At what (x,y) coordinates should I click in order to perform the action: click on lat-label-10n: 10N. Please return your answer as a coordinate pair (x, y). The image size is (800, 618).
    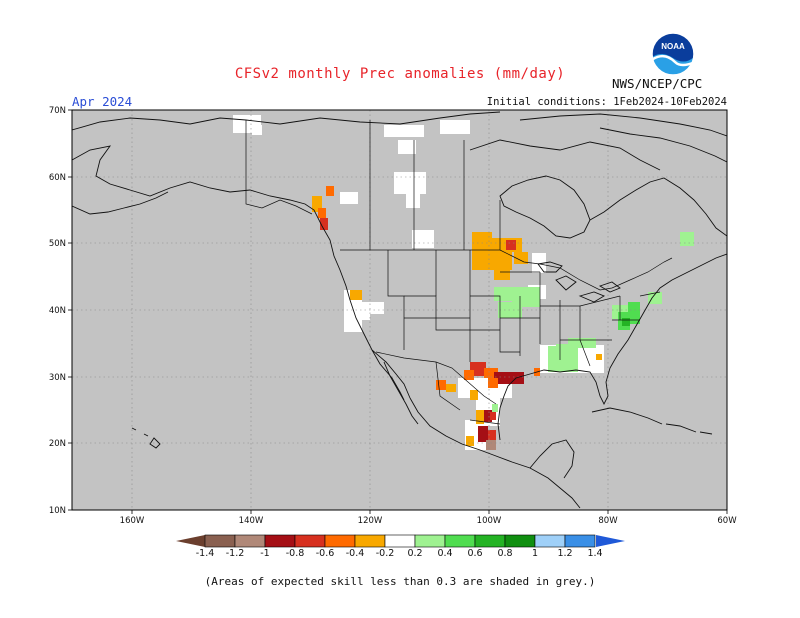
    Looking at the image, I should click on (57, 511).